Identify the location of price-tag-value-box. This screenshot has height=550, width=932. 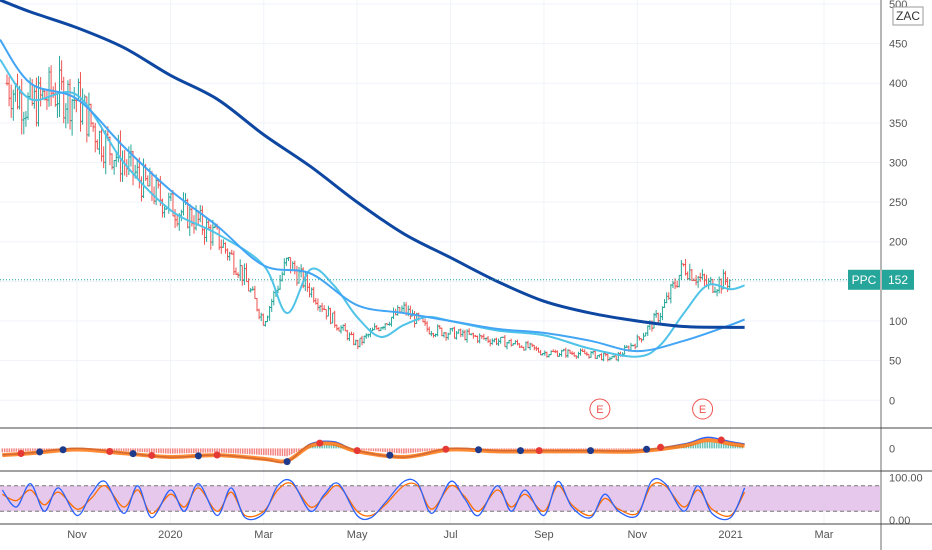
(898, 279).